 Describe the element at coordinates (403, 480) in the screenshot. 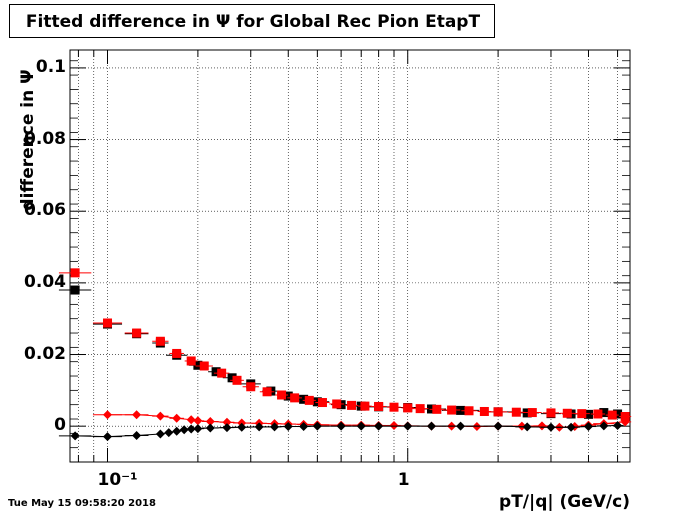

I see `x-tick-label: 1` at that location.